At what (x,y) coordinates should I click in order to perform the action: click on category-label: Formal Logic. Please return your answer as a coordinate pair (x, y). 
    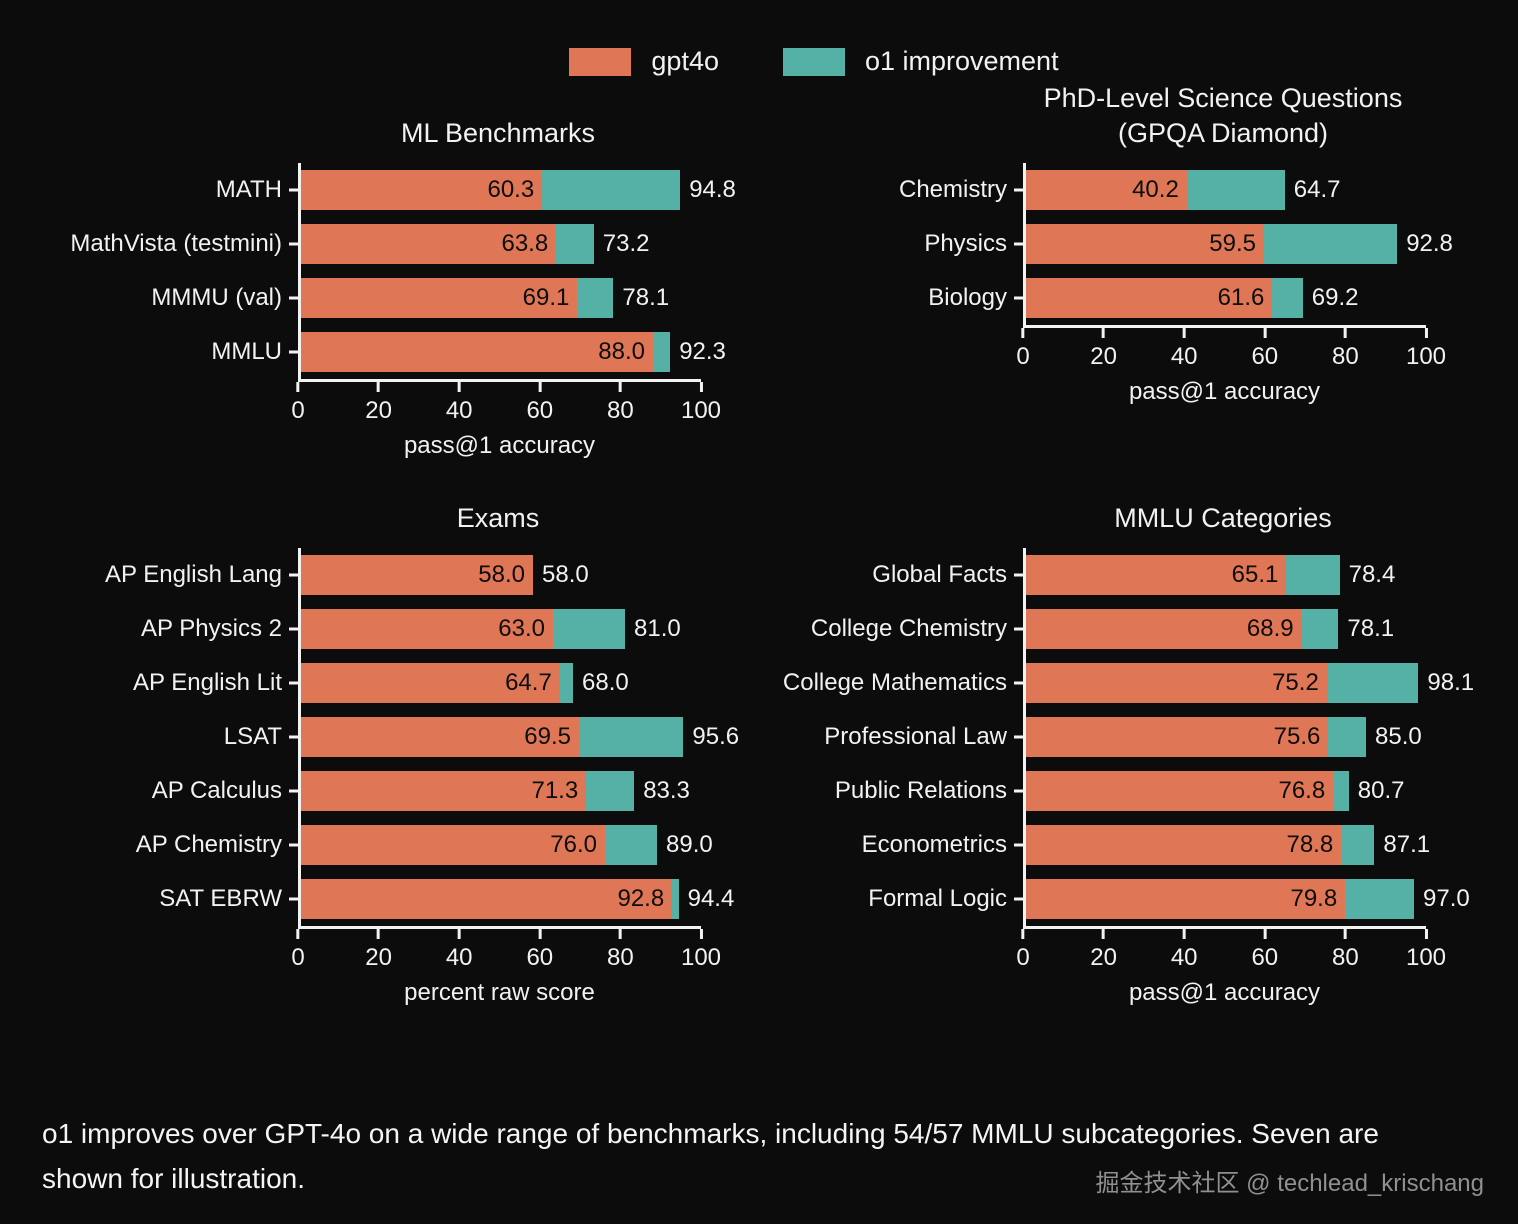
    Looking at the image, I should click on (937, 898).